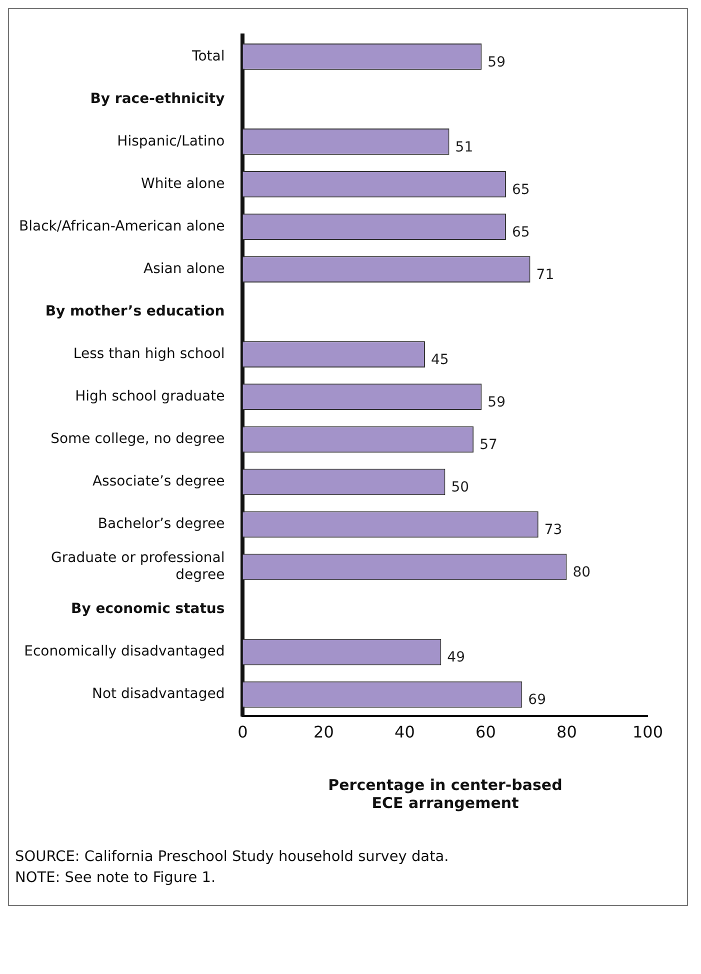 The width and height of the screenshot is (701, 974). Describe the element at coordinates (161, 524) in the screenshot. I see `y-tick-label: Bachelor’s degree` at that location.